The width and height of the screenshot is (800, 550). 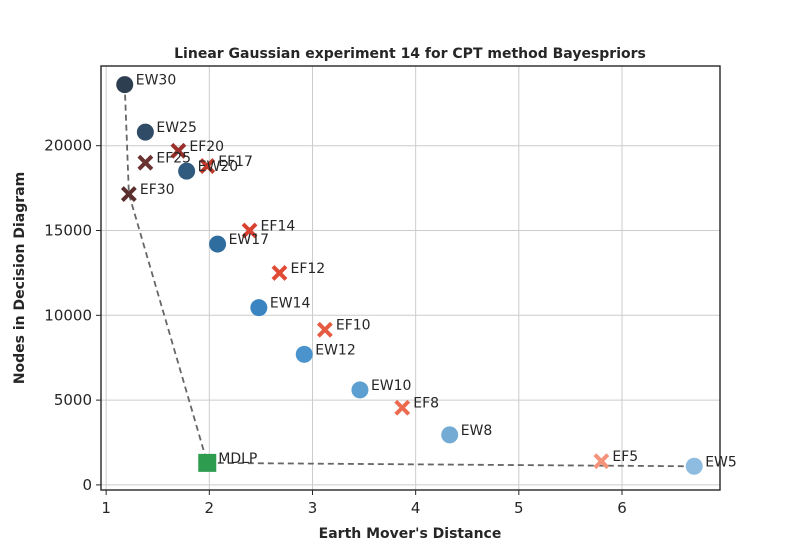 What do you see at coordinates (68, 146) in the screenshot?
I see `y-tick-label: 20000` at bounding box center [68, 146].